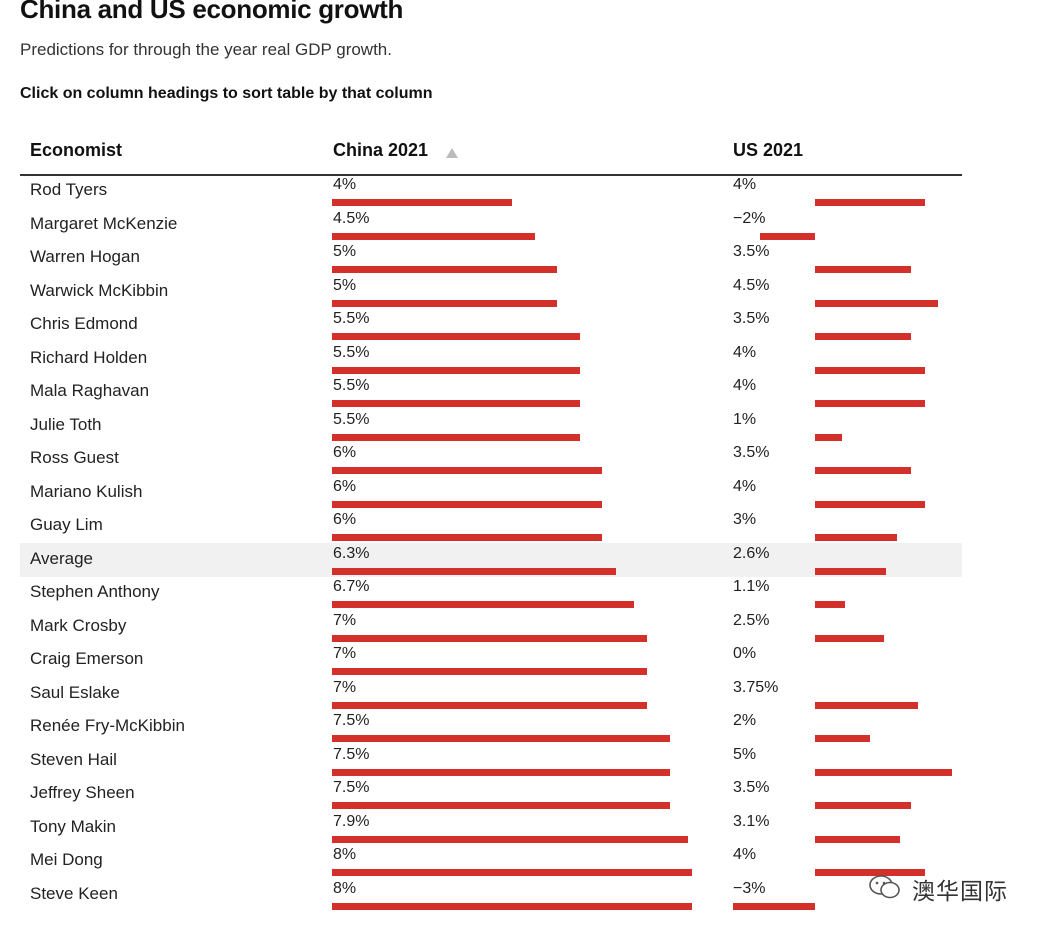  I want to click on table-row: Warwick McKibbin 5% 4.5%, so click(491, 292).